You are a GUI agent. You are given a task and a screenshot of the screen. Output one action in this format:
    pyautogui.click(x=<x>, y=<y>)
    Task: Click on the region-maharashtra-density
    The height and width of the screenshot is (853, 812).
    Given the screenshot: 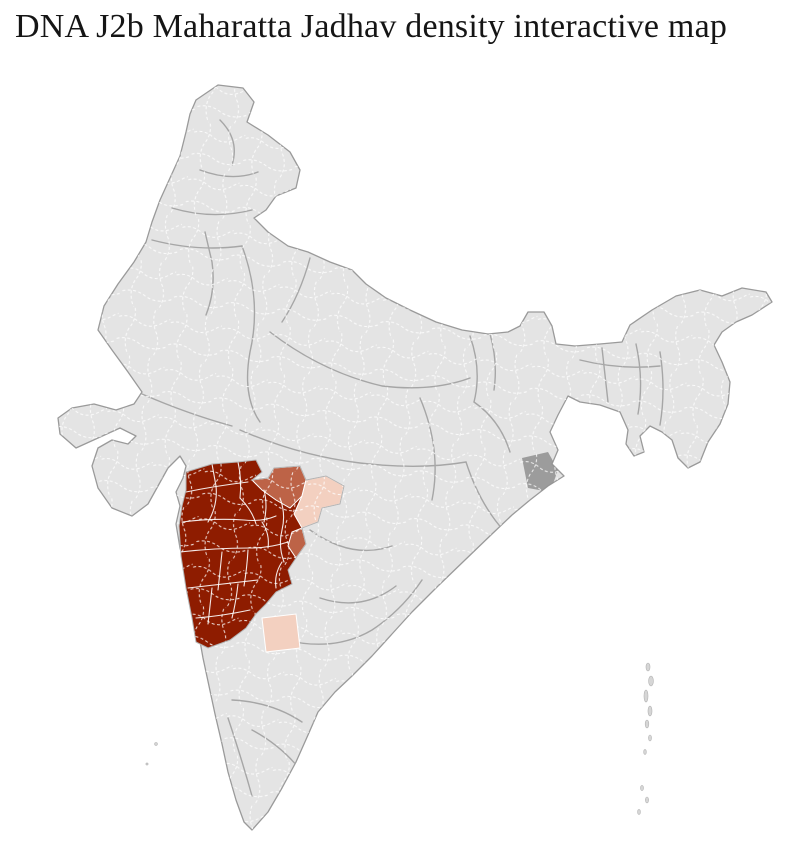 What is the action you would take?
    pyautogui.click(x=261, y=556)
    